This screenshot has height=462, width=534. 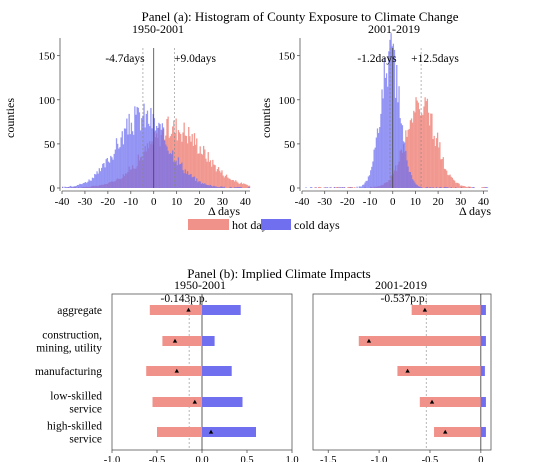 I want to click on histogram-1950-2001: 0 50 100 150 -40 -30 -20 -10 0 10 20 30 40, so click(x=145, y=123).